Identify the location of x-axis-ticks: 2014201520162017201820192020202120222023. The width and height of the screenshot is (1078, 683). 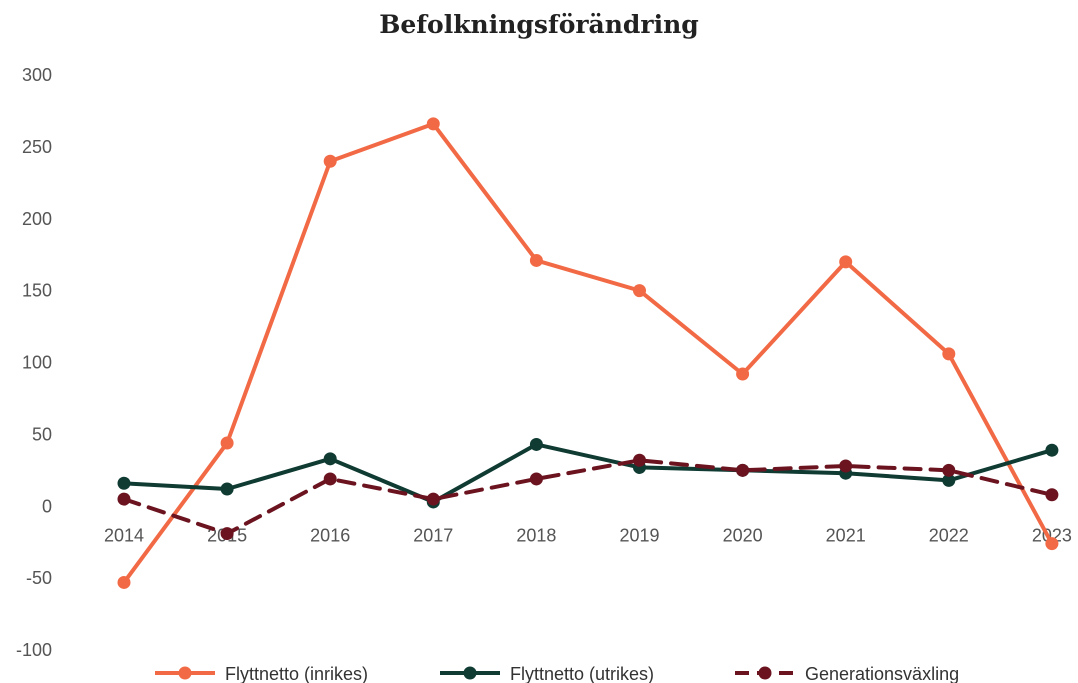
(588, 535).